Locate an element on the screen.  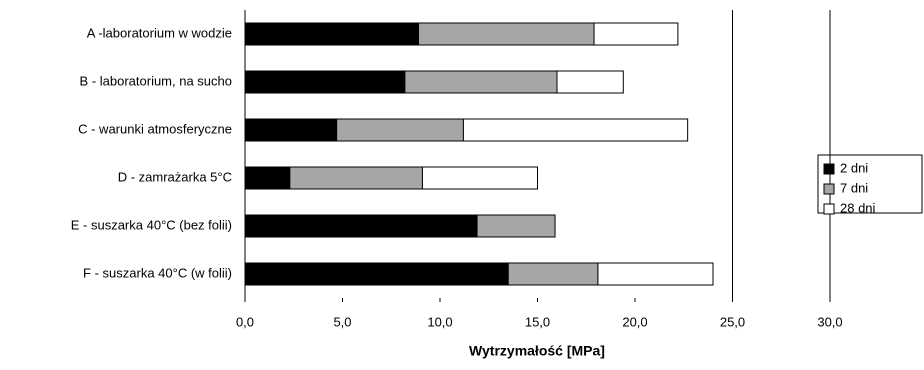
legend-label: 2 dni is located at coordinates (854, 167).